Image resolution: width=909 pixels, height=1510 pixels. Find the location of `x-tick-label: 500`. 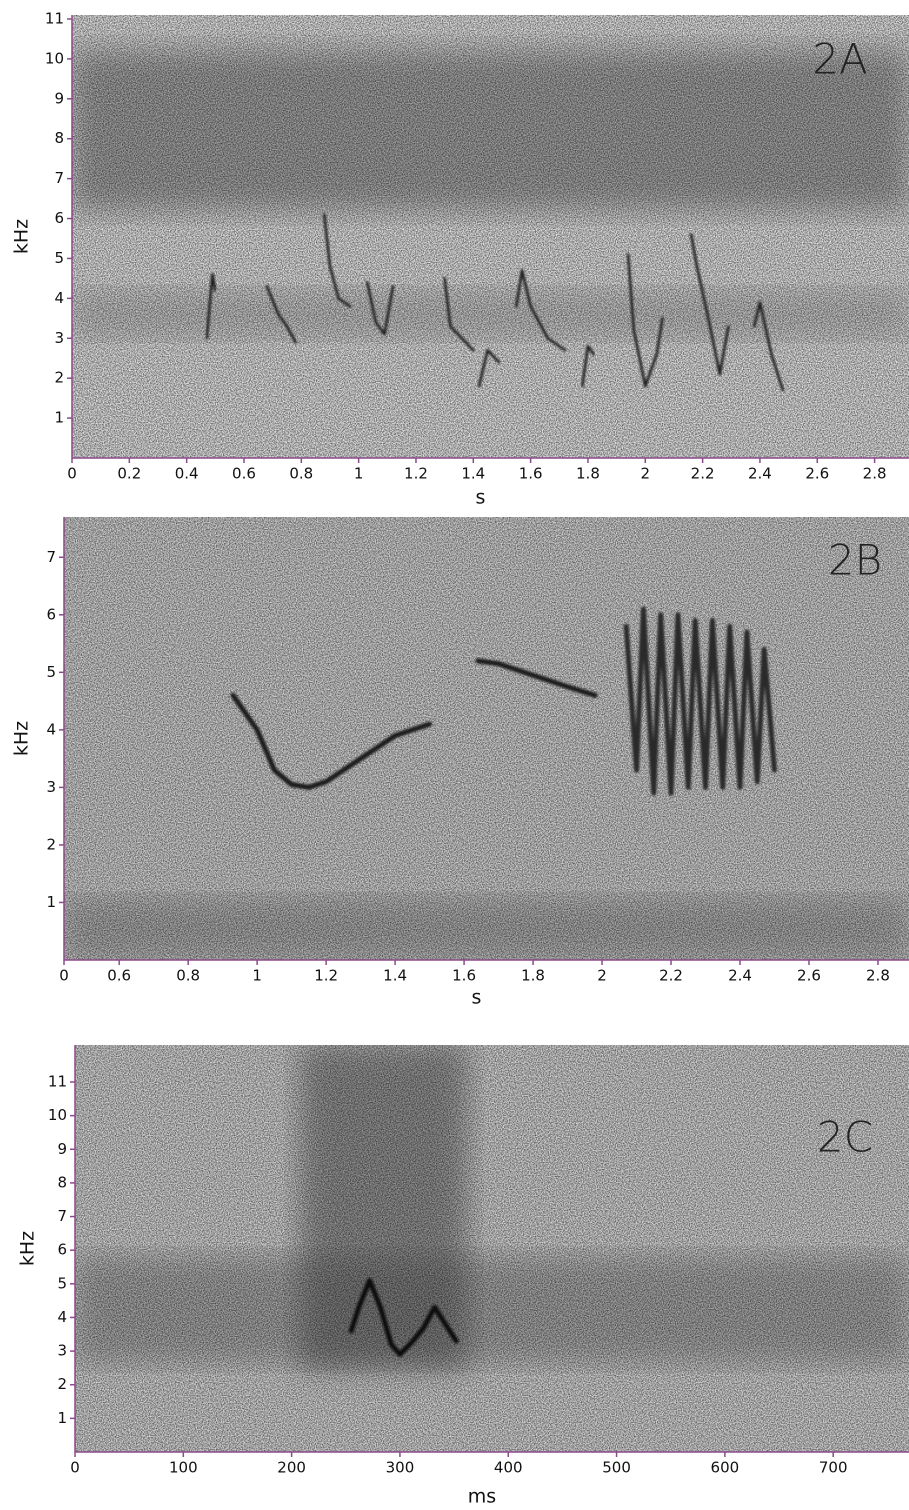

x-tick-label: 500 is located at coordinates (616, 1468).